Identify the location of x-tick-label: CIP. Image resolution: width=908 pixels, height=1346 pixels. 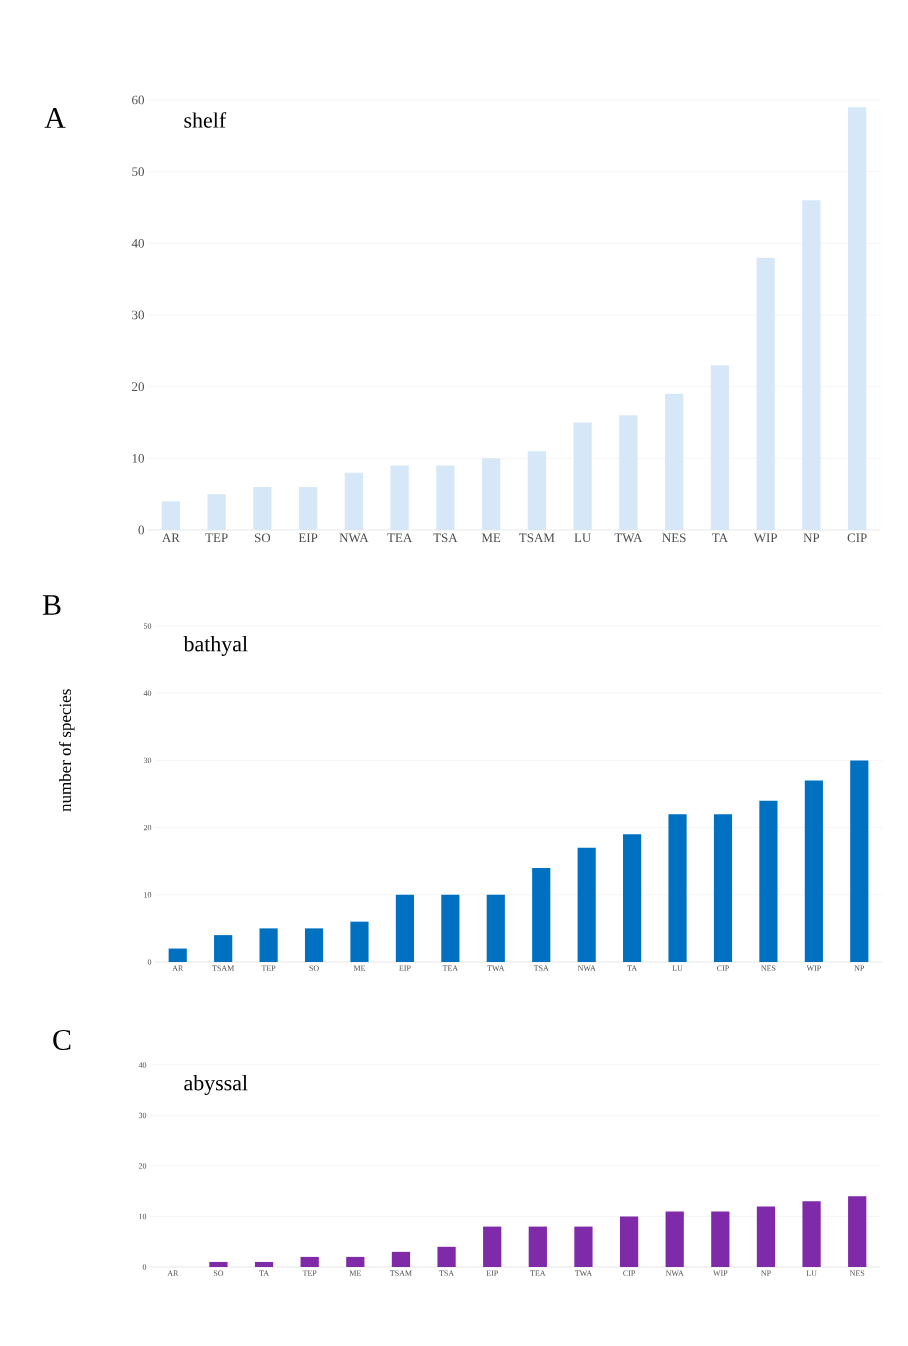
(857, 538).